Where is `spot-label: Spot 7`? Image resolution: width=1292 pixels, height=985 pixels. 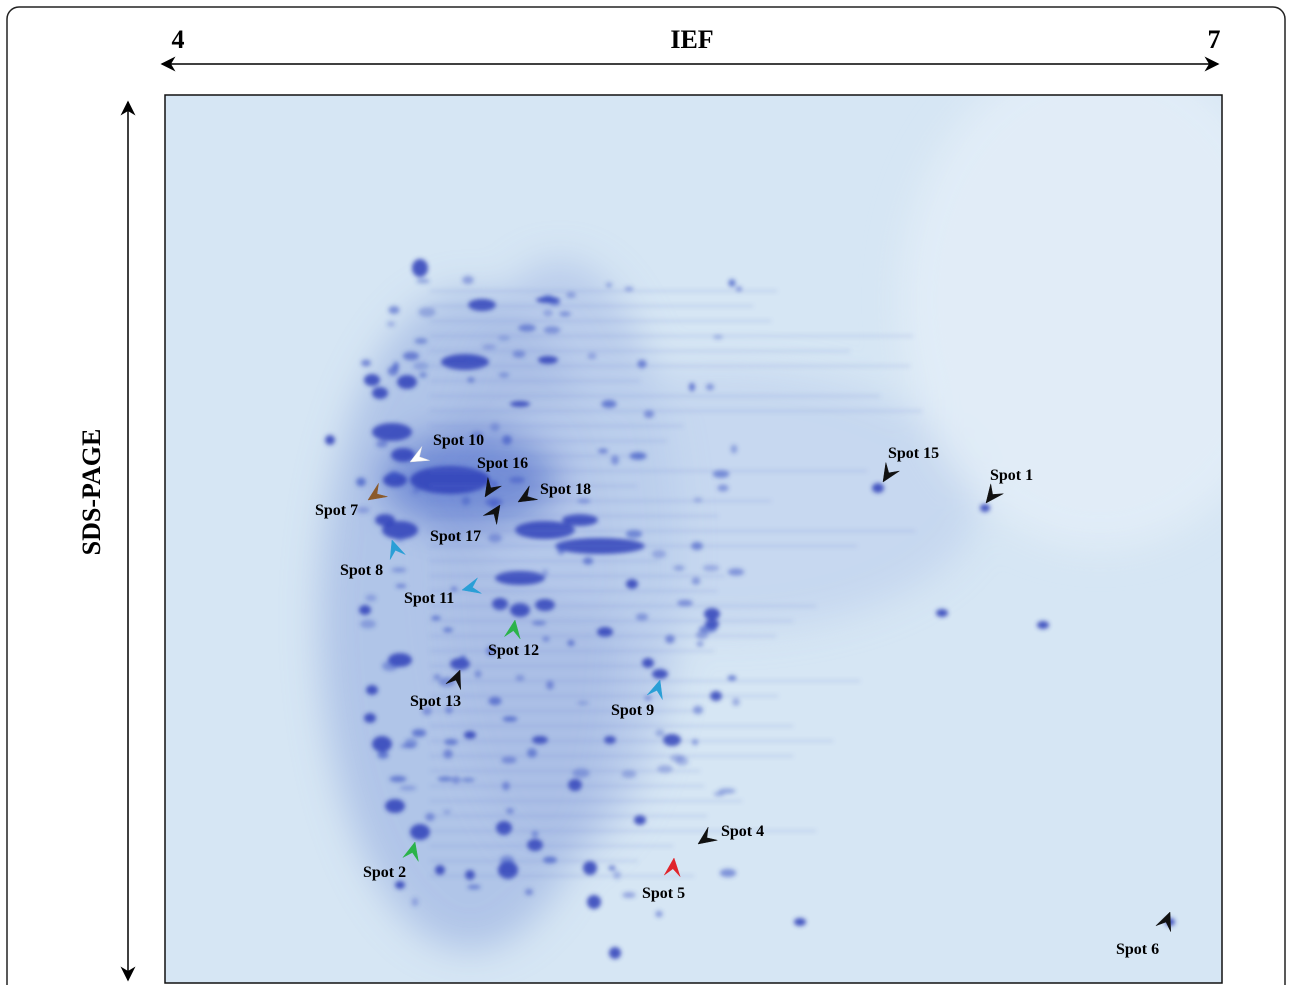
spot-label: Spot 7 is located at coordinates (336, 510).